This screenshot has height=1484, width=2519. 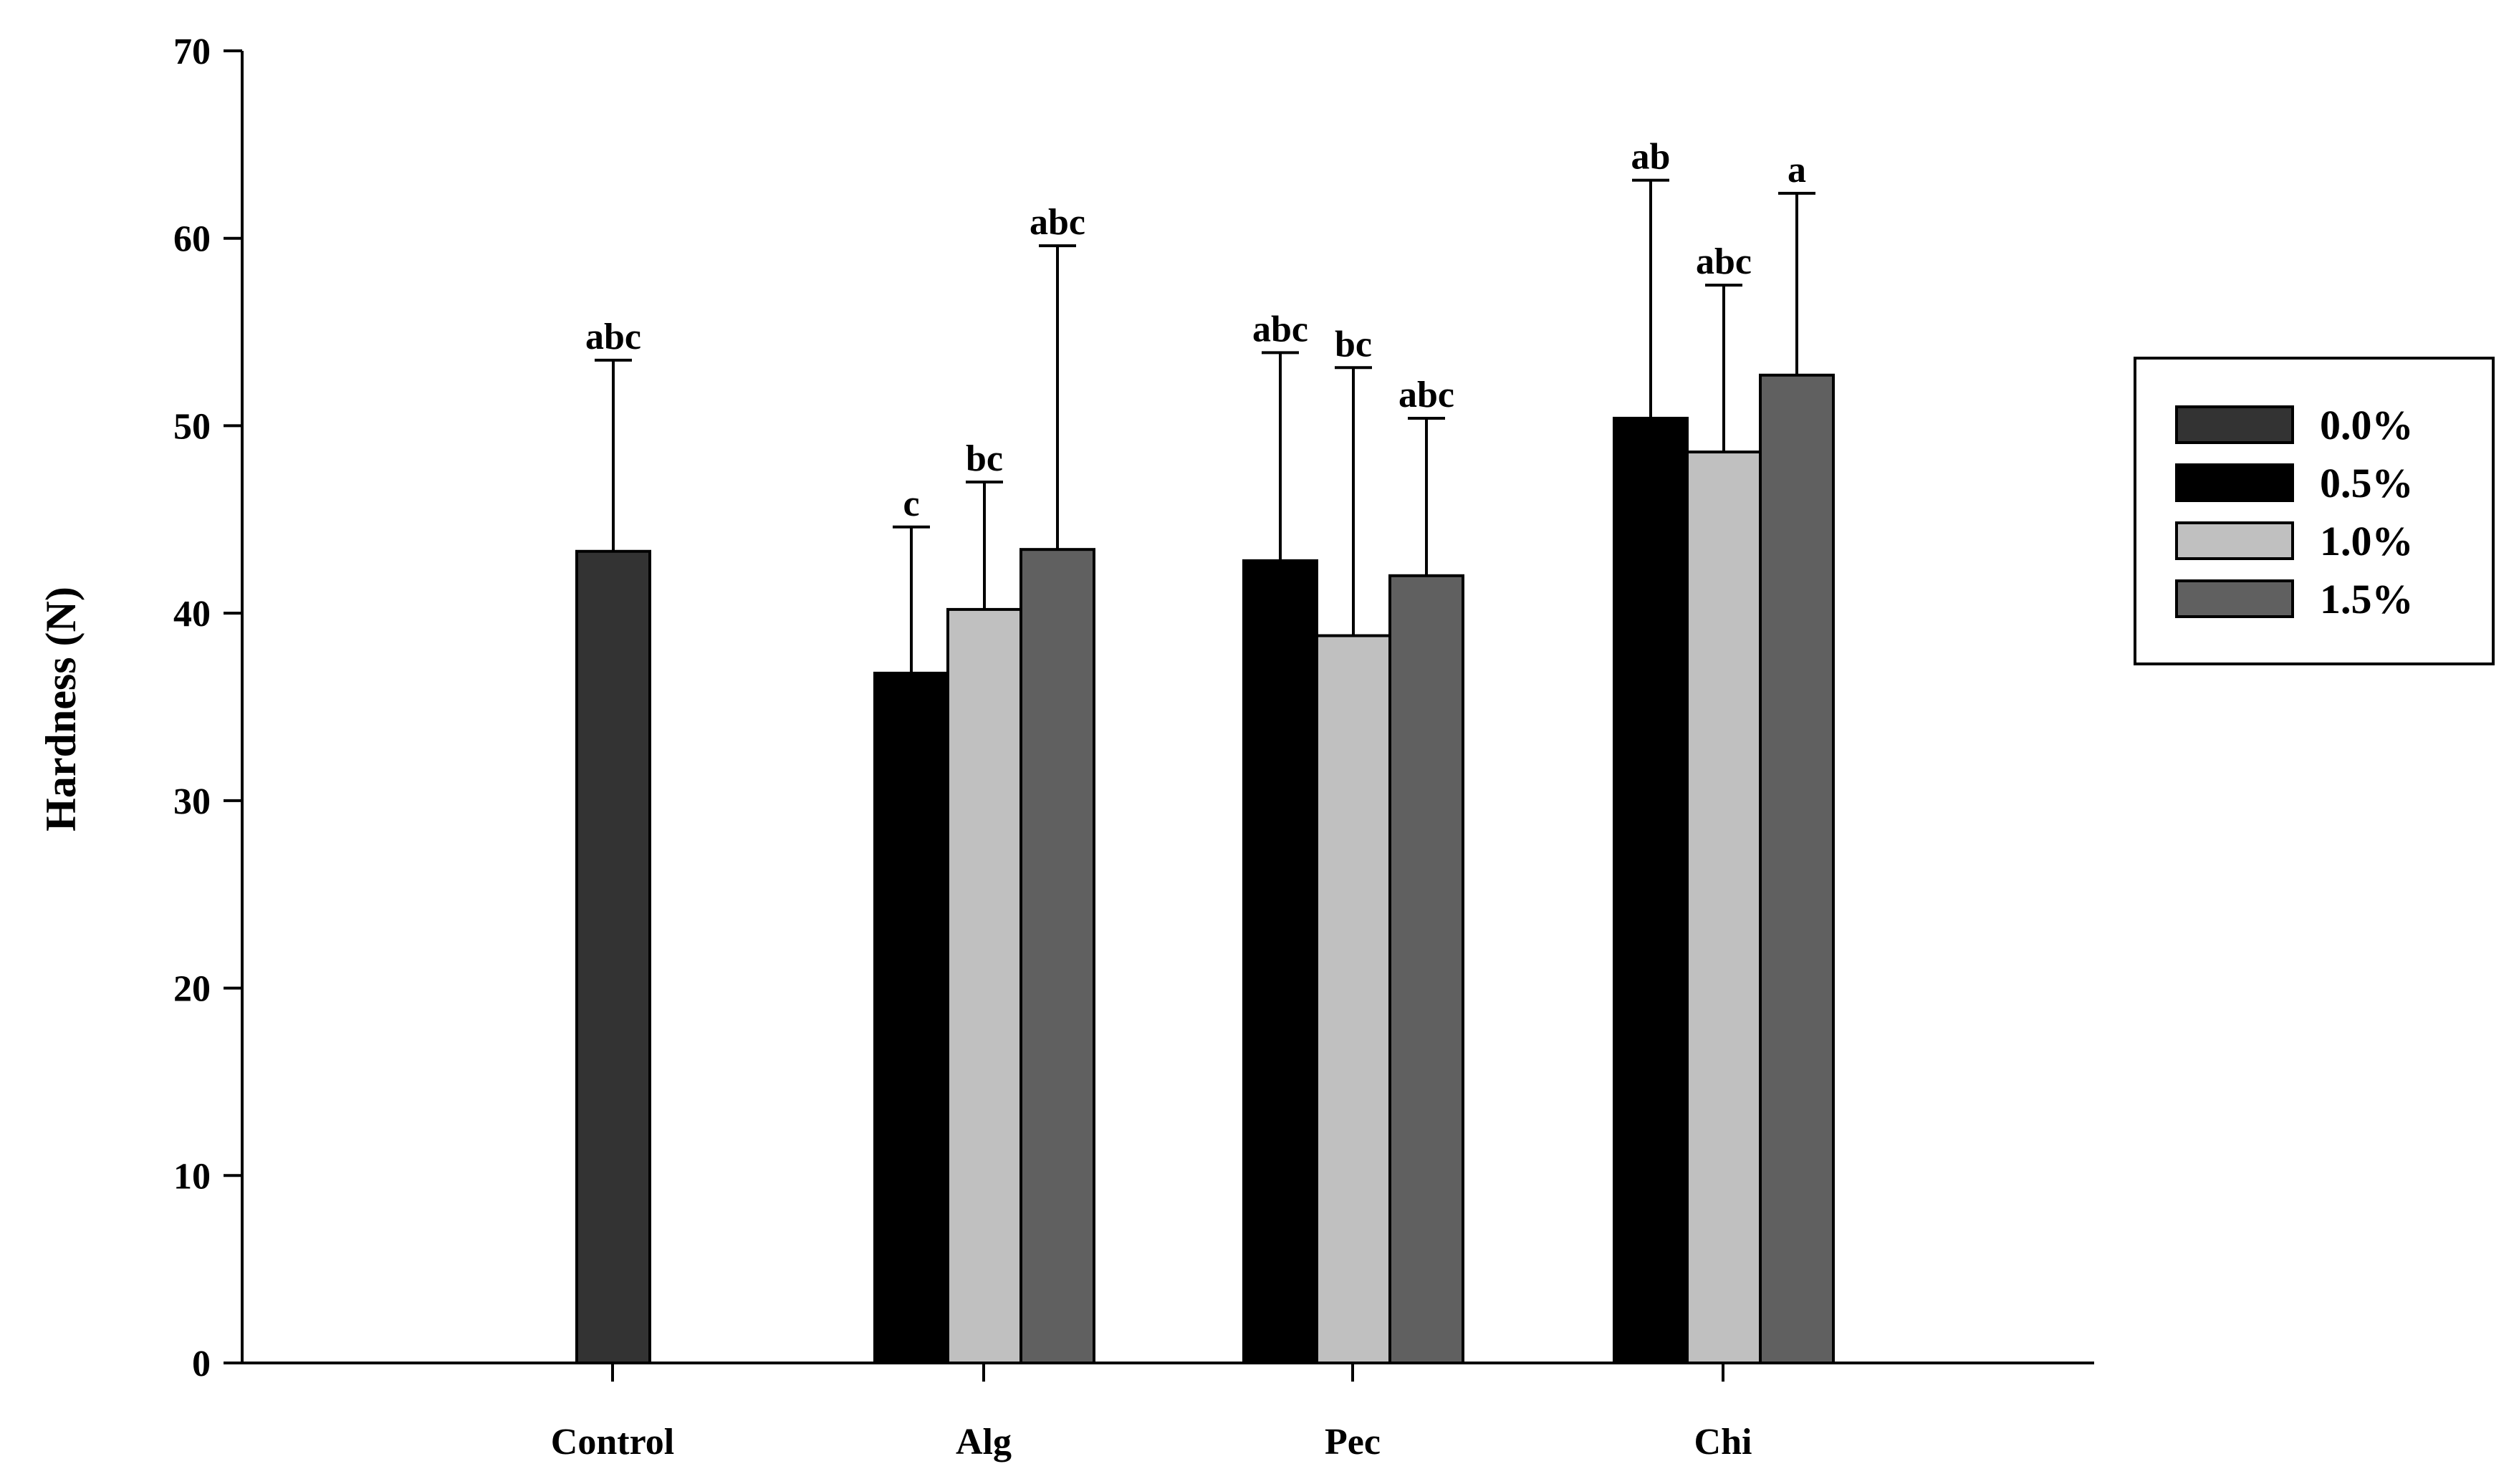 What do you see at coordinates (192, 426) in the screenshot?
I see `y-tick-label: 50` at bounding box center [192, 426].